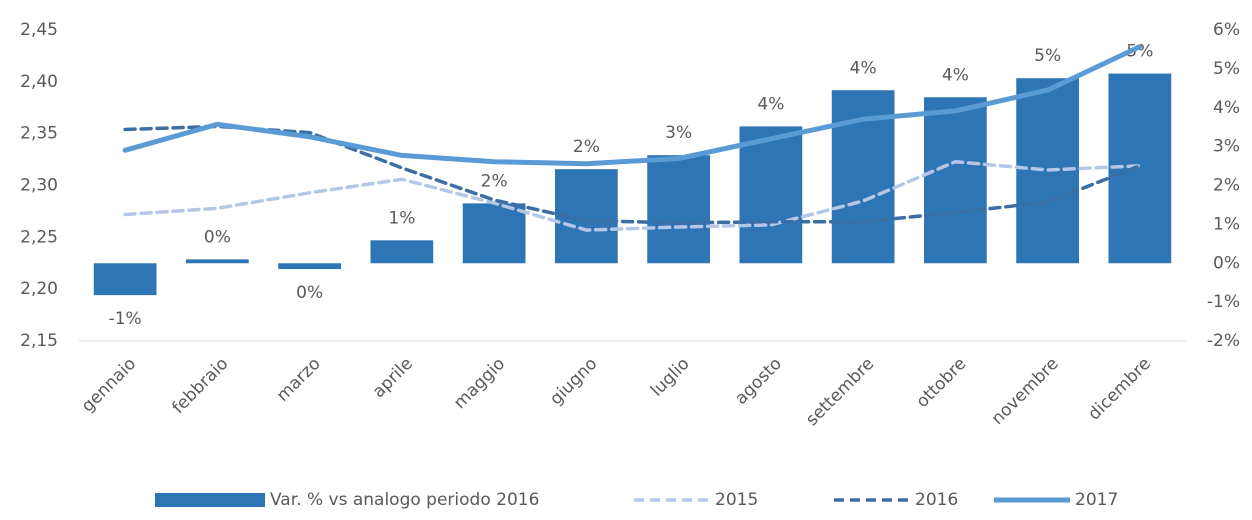 The width and height of the screenshot is (1252, 520). Describe the element at coordinates (1119, 389) in the screenshot. I see `x-tick-label: dicembre` at that location.